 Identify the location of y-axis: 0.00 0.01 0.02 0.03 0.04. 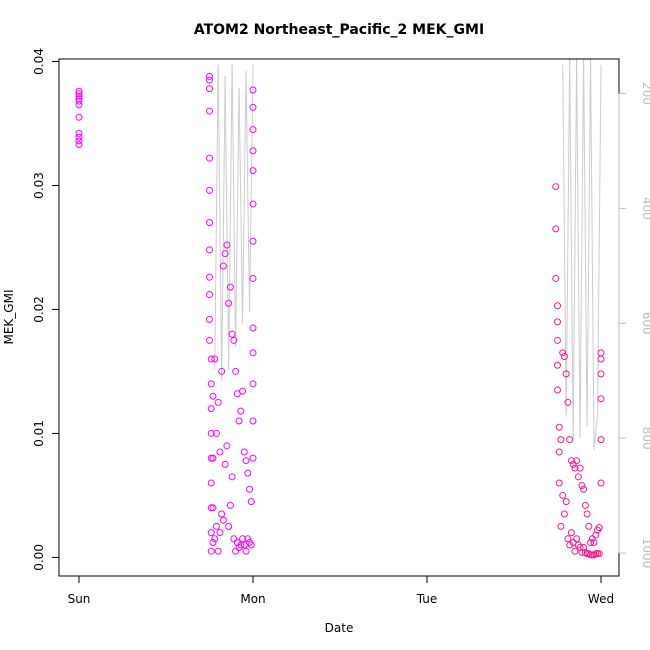
(46, 309).